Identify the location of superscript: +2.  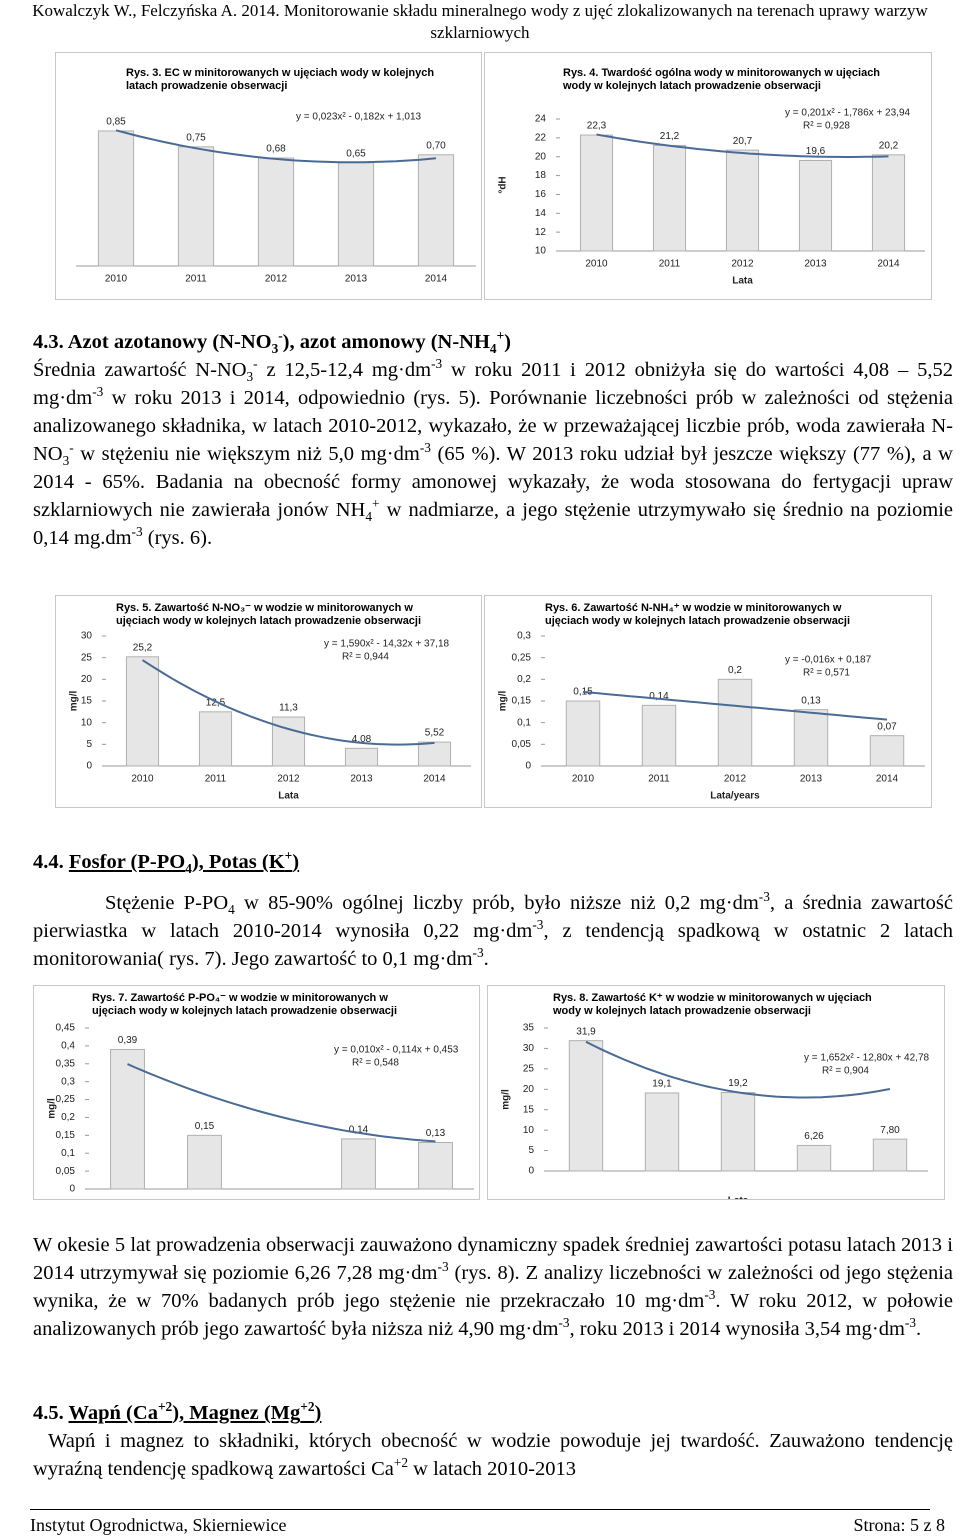
(401, 1463).